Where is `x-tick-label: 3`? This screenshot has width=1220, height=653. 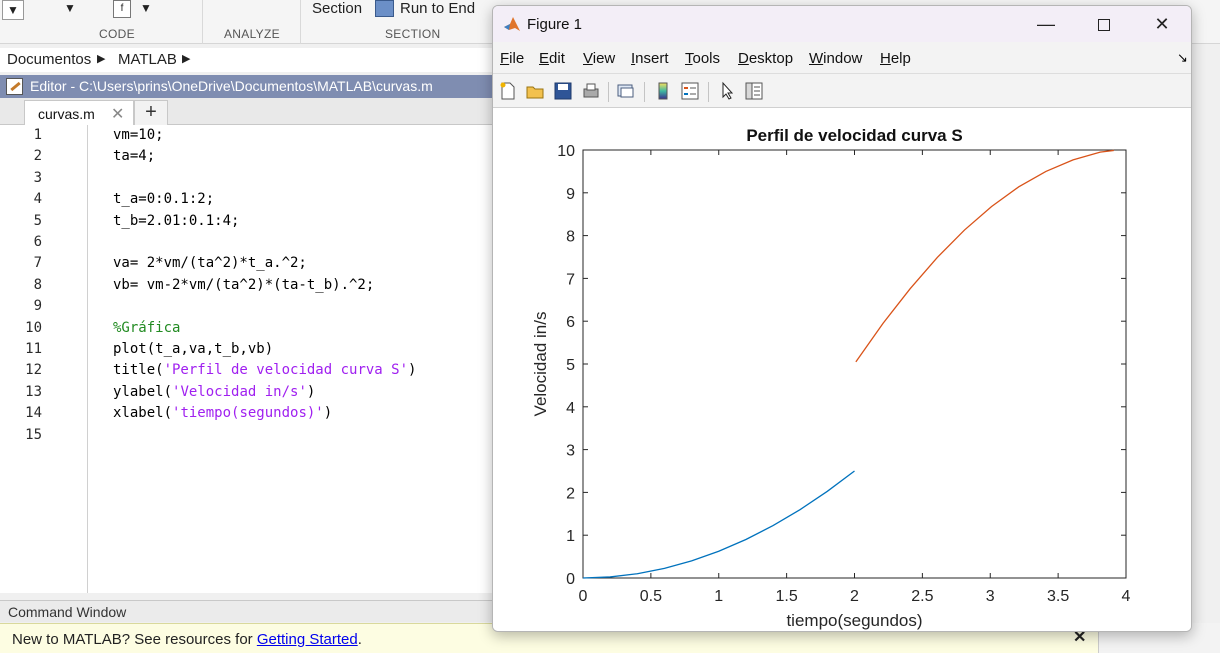
x-tick-label: 3 is located at coordinates (990, 596).